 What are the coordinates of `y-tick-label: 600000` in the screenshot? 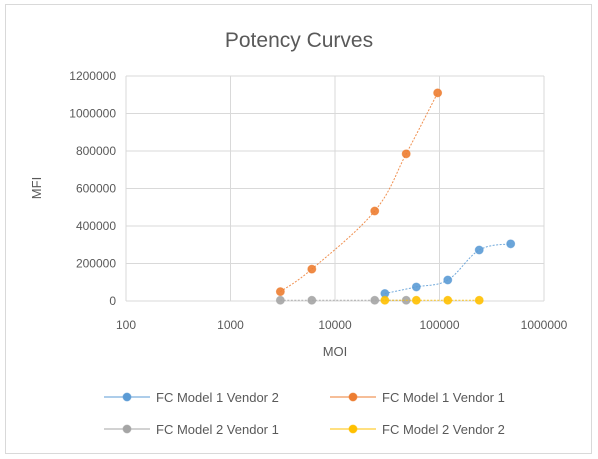 It's located at (96, 189).